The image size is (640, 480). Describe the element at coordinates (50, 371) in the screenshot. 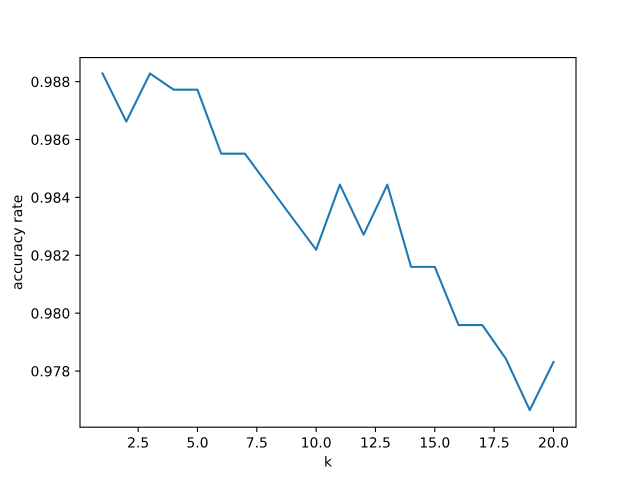

I see `y-tick-label: 0.978` at that location.